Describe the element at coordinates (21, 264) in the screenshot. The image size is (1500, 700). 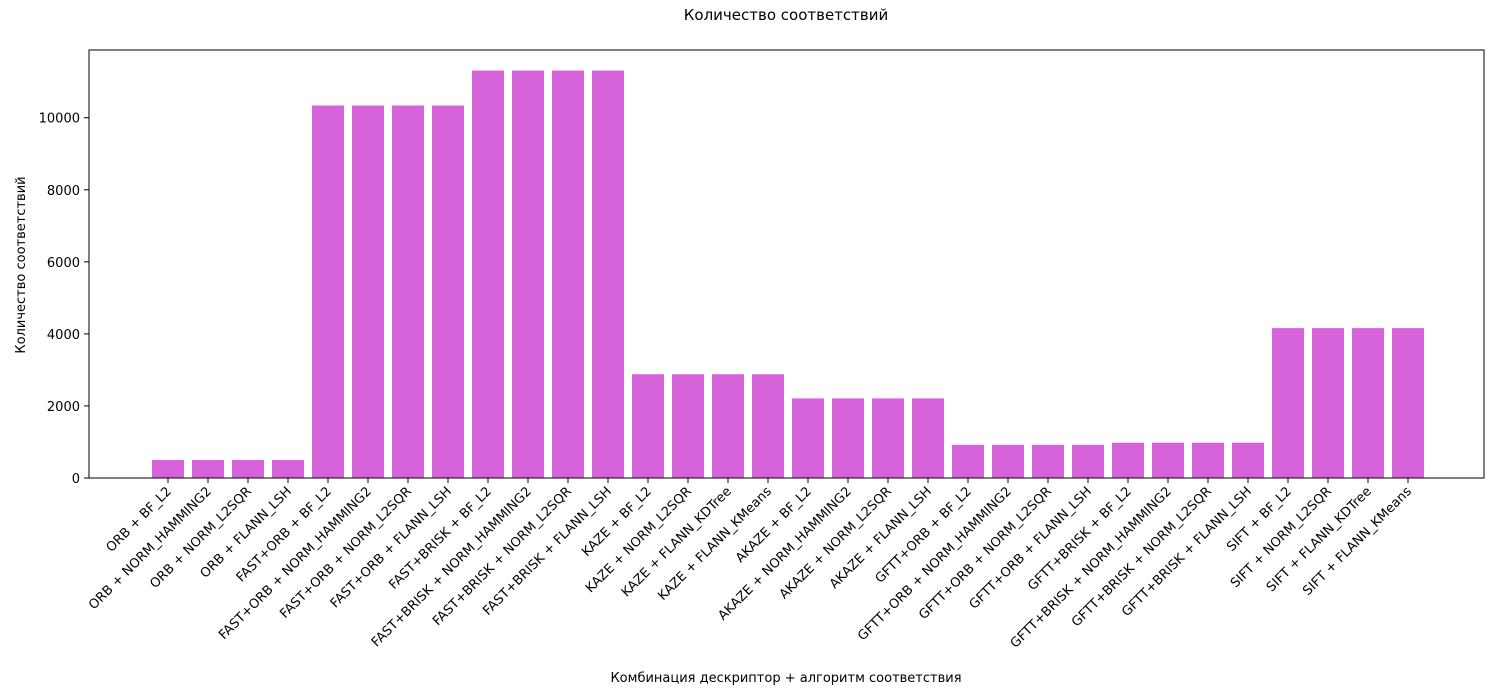
I see `y-axis-label: Количество соответствий` at that location.